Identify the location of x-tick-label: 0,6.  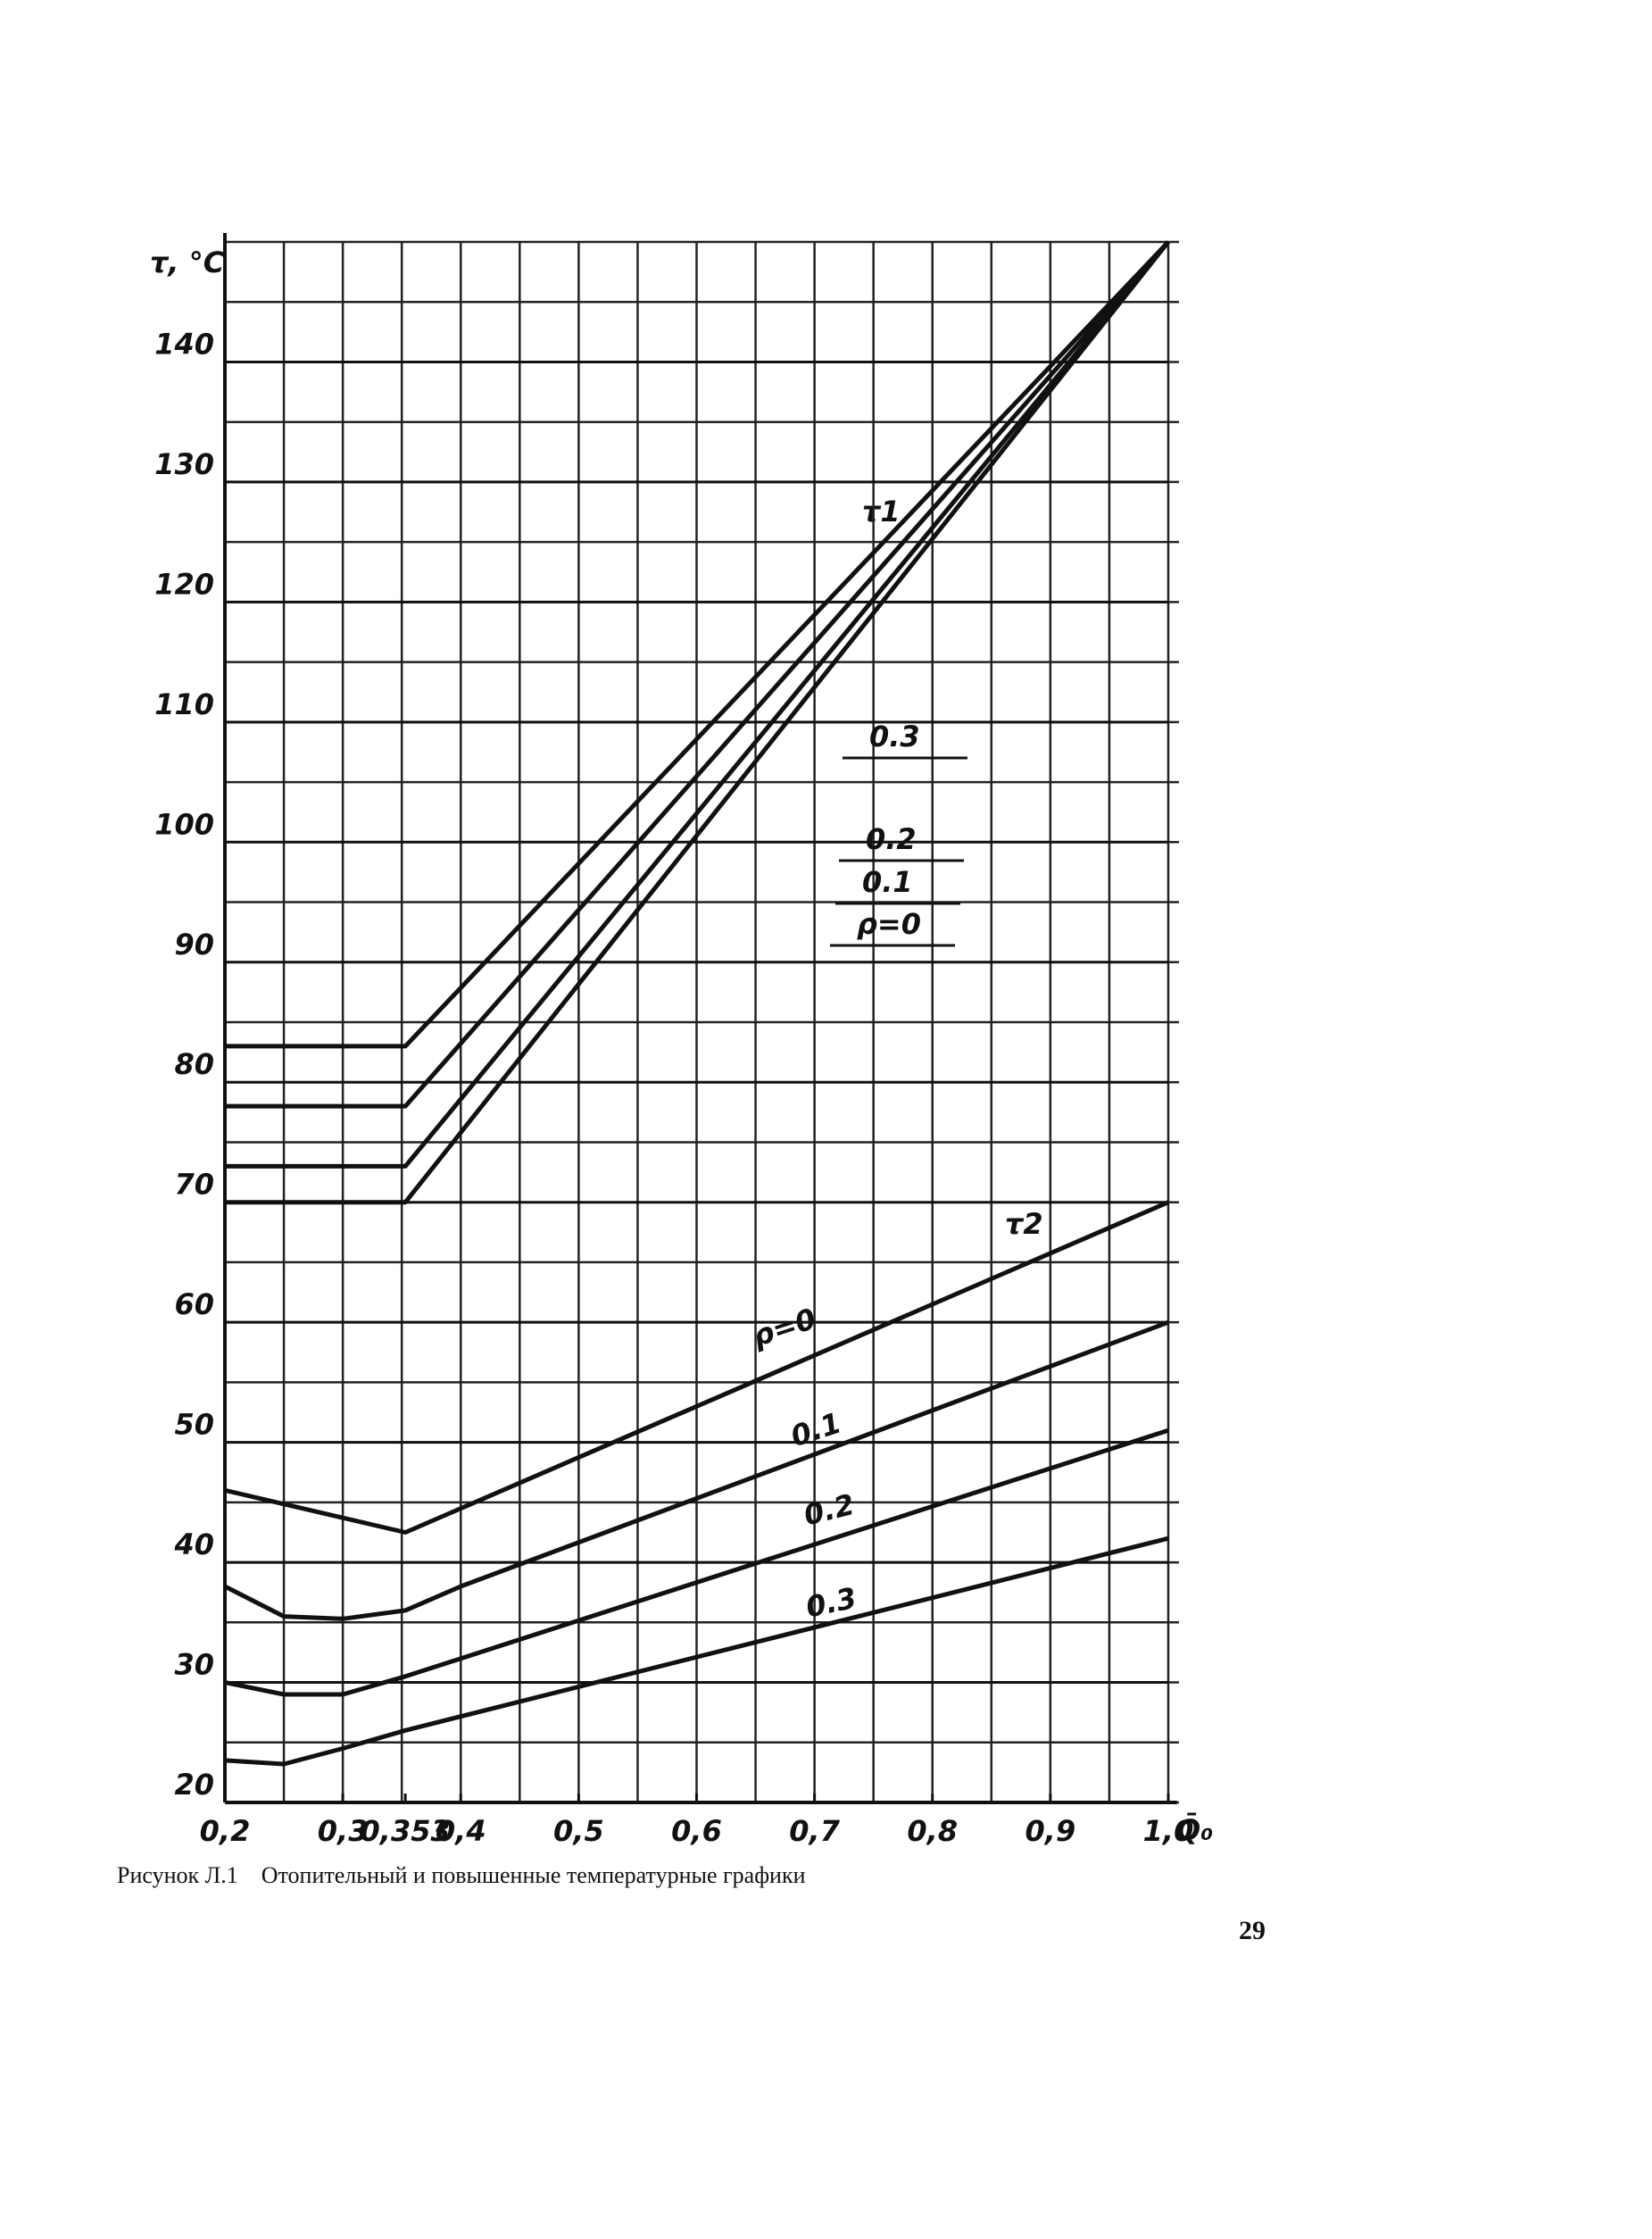
(697, 1831).